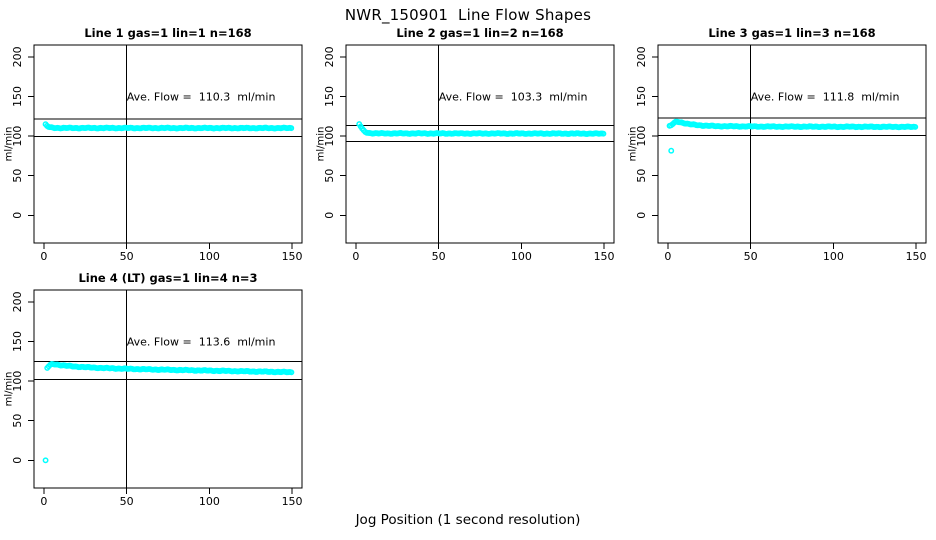 Image resolution: width=936 pixels, height=540 pixels. What do you see at coordinates (167, 278) in the screenshot?
I see `panel-title: Line 4 (LT) gas=1 lin=4 n=3` at bounding box center [167, 278].